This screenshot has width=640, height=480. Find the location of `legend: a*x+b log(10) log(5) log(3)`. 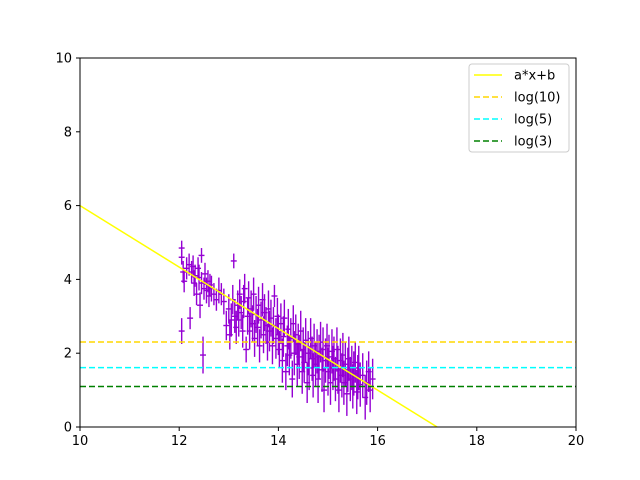

legend: a*x+b log(10) log(5) log(3) is located at coordinates (519, 108).